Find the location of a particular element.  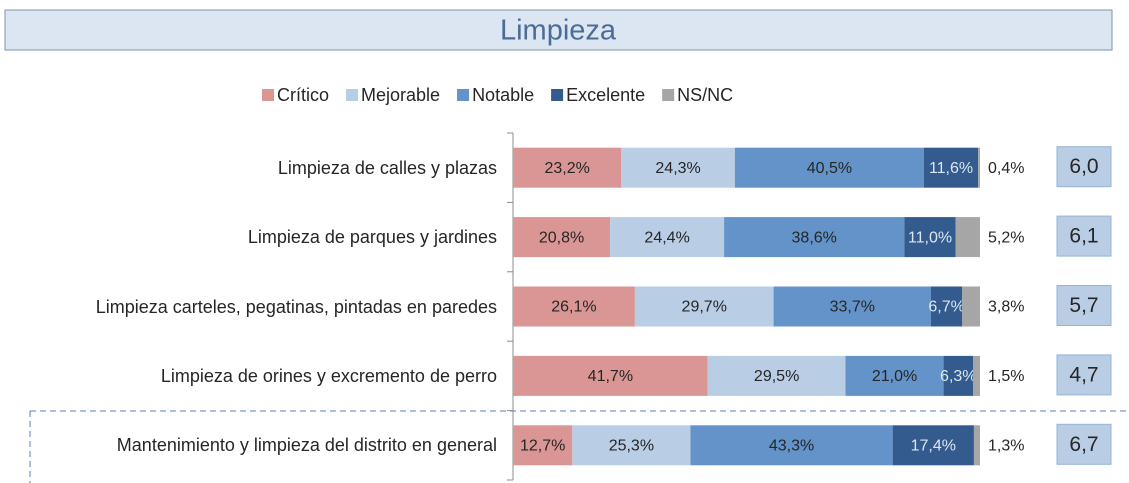

data-label: 0,4% is located at coordinates (1006, 168).